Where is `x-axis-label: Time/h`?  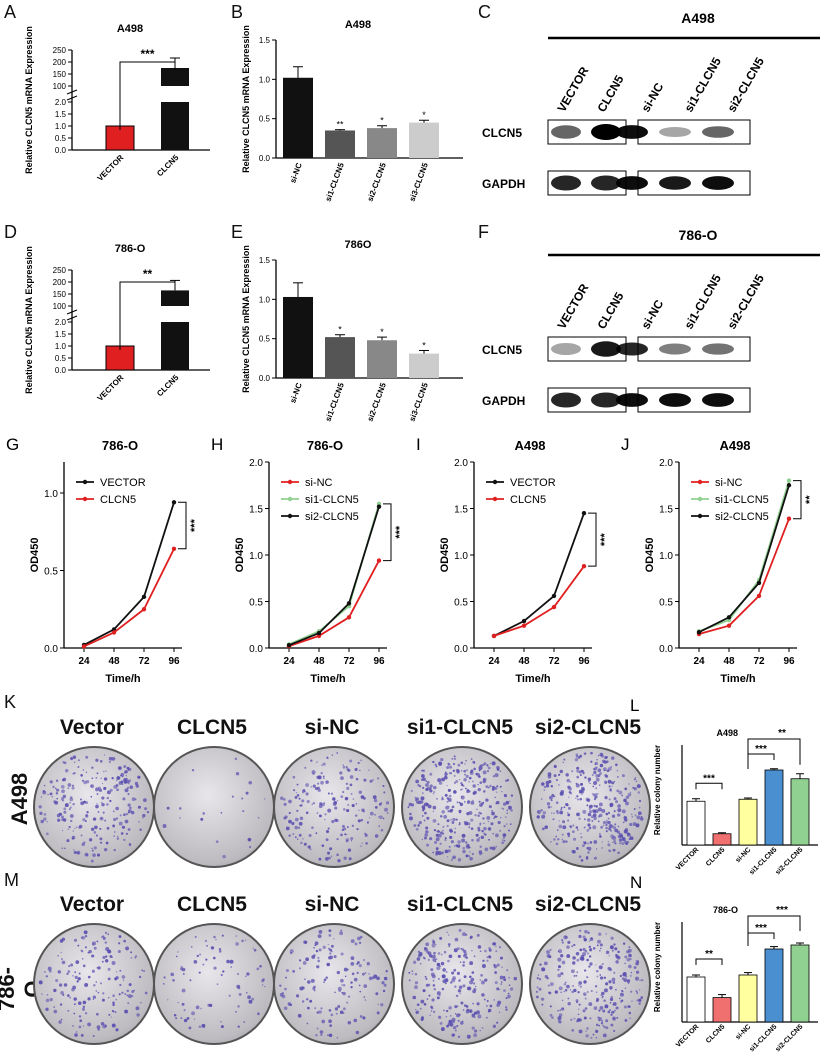 x-axis-label: Time/h is located at coordinates (328, 679).